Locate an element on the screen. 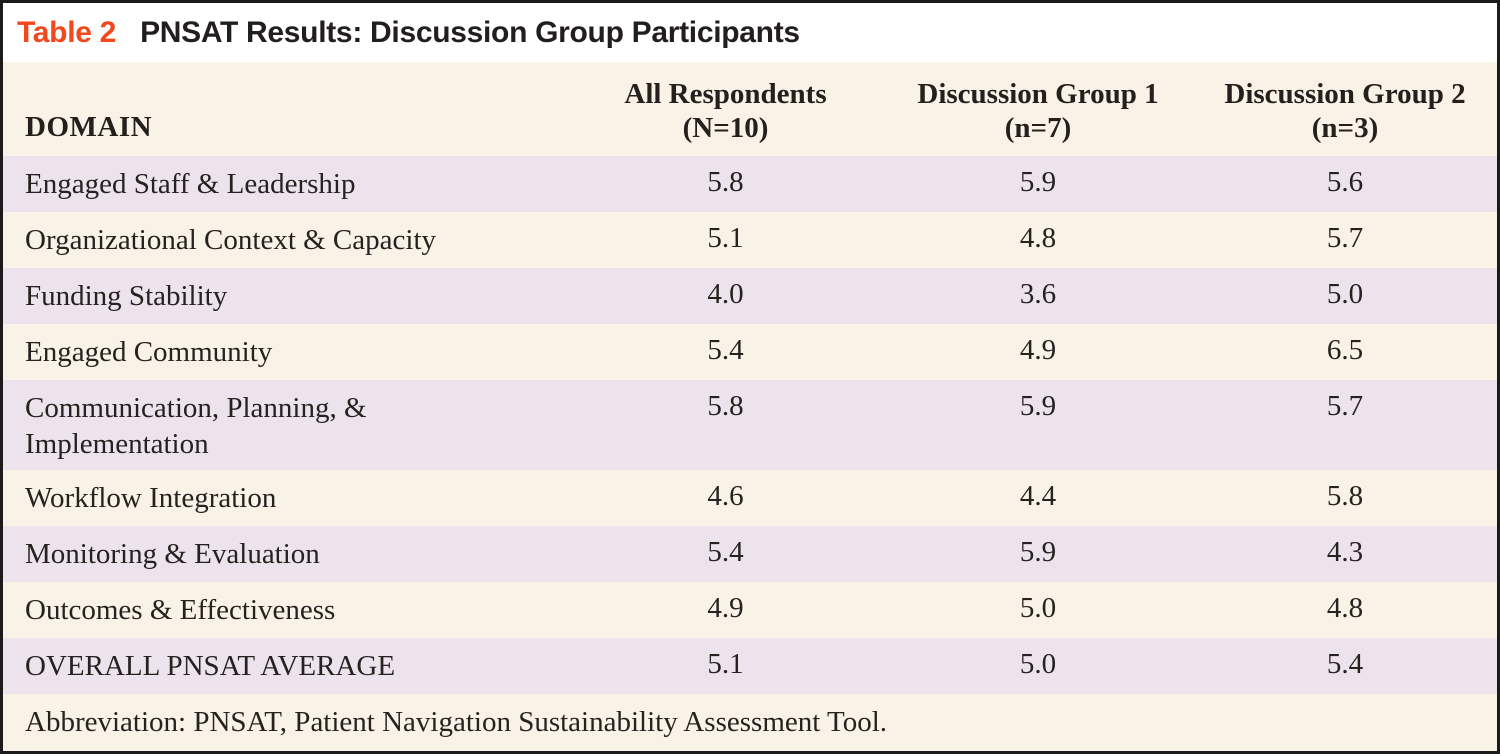  column-header-discussion-group-1: Discussion Group 1 (n=7) is located at coordinates (1038, 109).